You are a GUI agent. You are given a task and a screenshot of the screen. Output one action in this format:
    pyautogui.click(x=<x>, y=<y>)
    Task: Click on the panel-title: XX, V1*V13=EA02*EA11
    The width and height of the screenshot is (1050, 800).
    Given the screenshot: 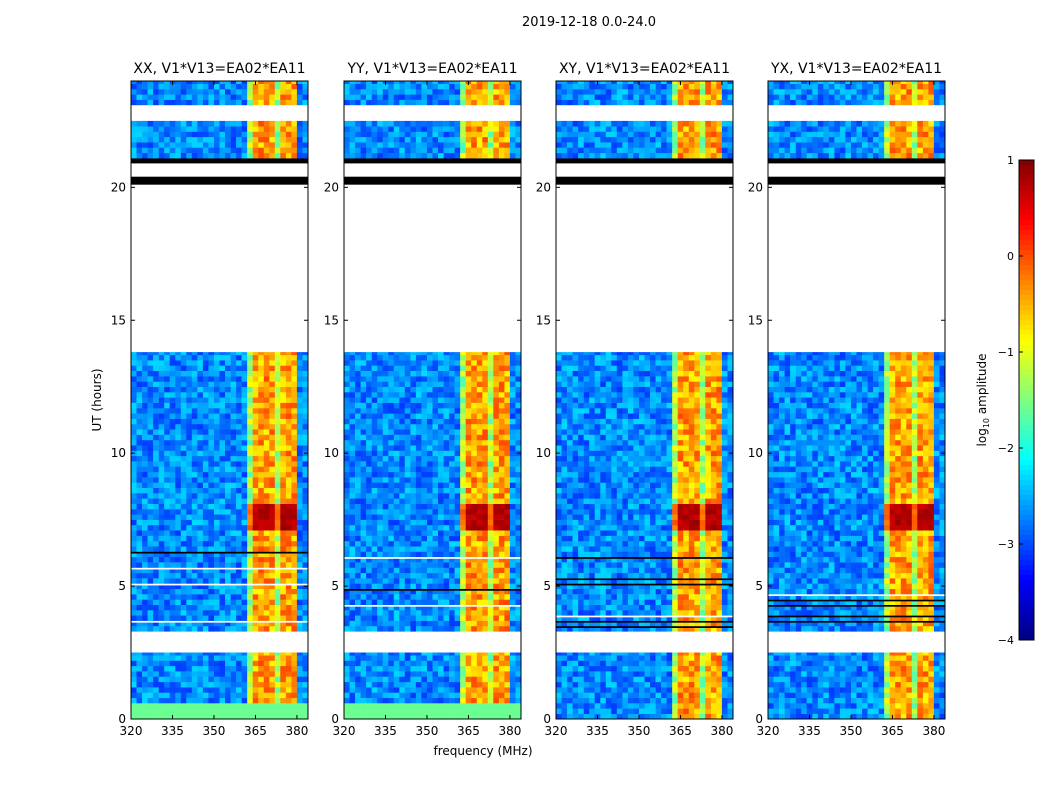 What is the action you would take?
    pyautogui.click(x=219, y=69)
    